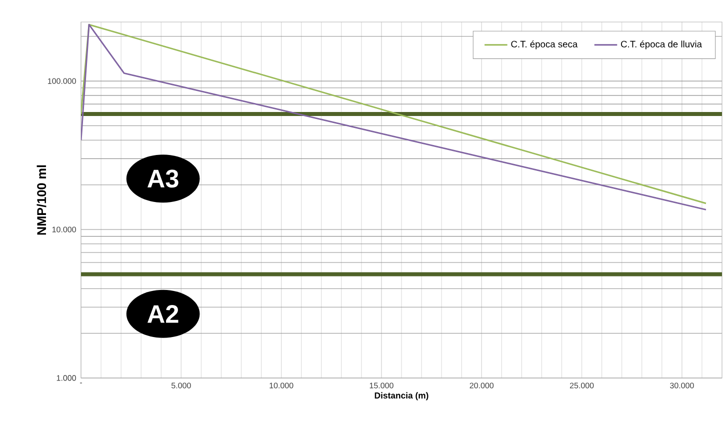 The image size is (728, 423). Describe the element at coordinates (382, 385) in the screenshot. I see `x-tick-label: 15.000` at that location.